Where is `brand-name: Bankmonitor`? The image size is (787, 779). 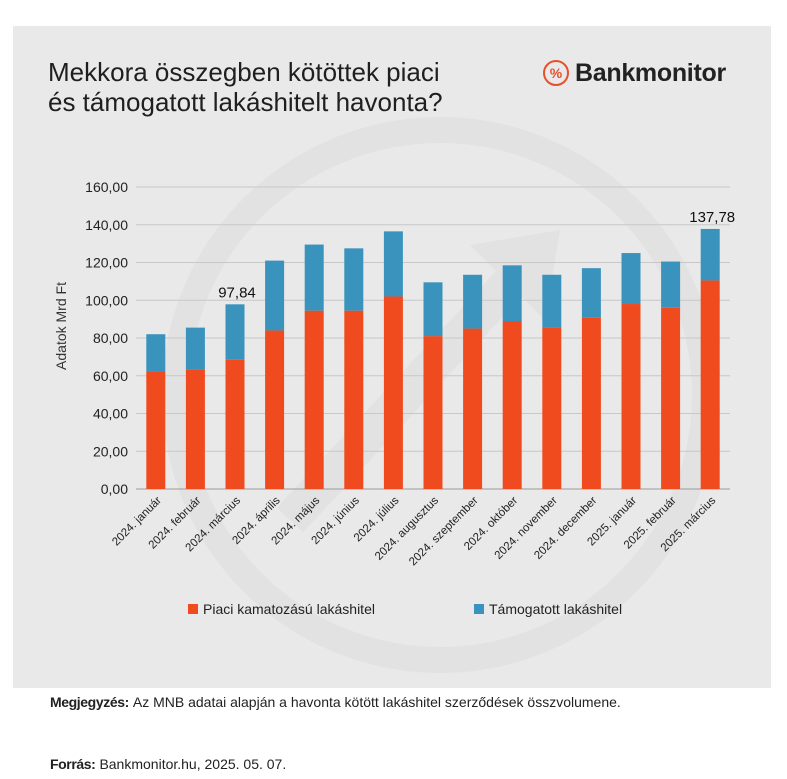 brand-name: Bankmonitor is located at coordinates (650, 72).